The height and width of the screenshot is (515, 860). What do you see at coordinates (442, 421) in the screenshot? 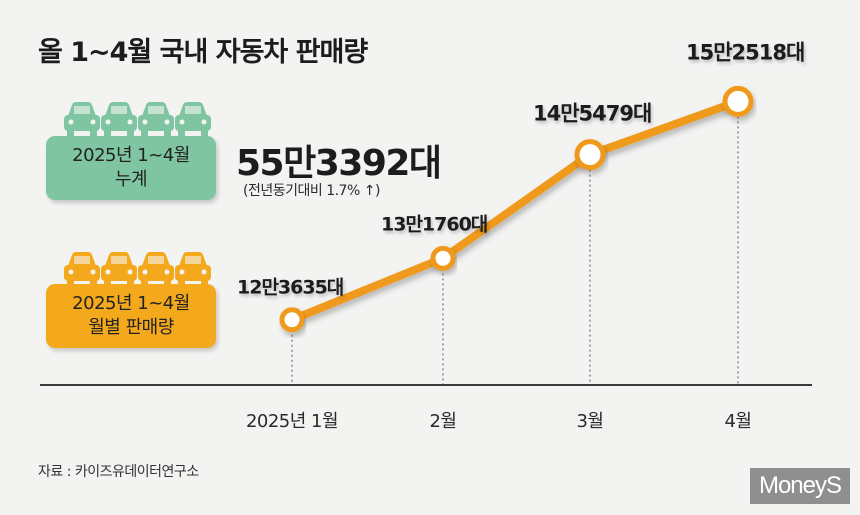
I see `x-tick-label: 2월` at bounding box center [442, 421].